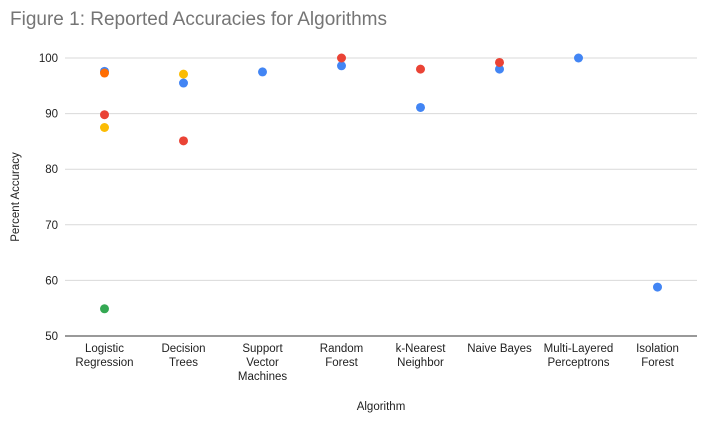  I want to click on x-tick-label-2: Decision Trees, so click(183, 356).